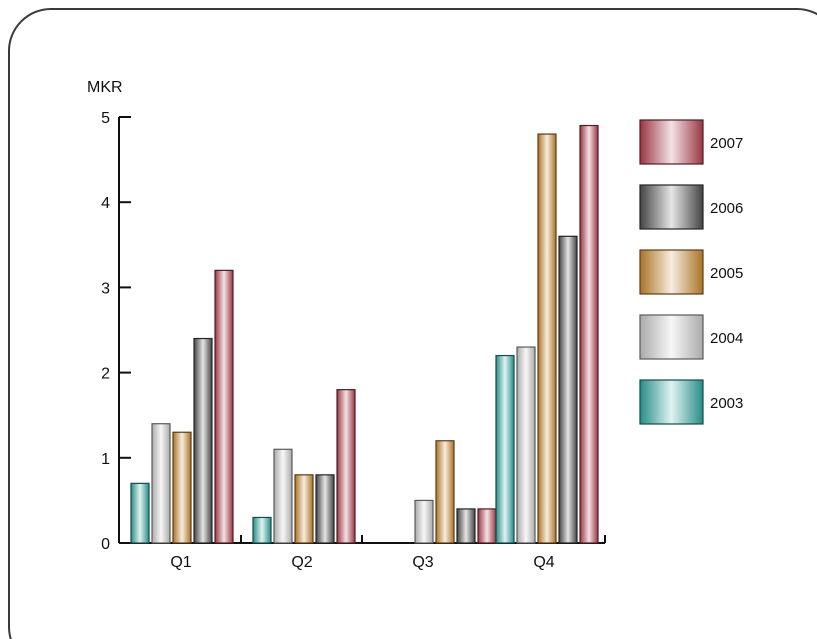 The image size is (817, 639). I want to click on bar-2005-Q3, so click(445, 492).